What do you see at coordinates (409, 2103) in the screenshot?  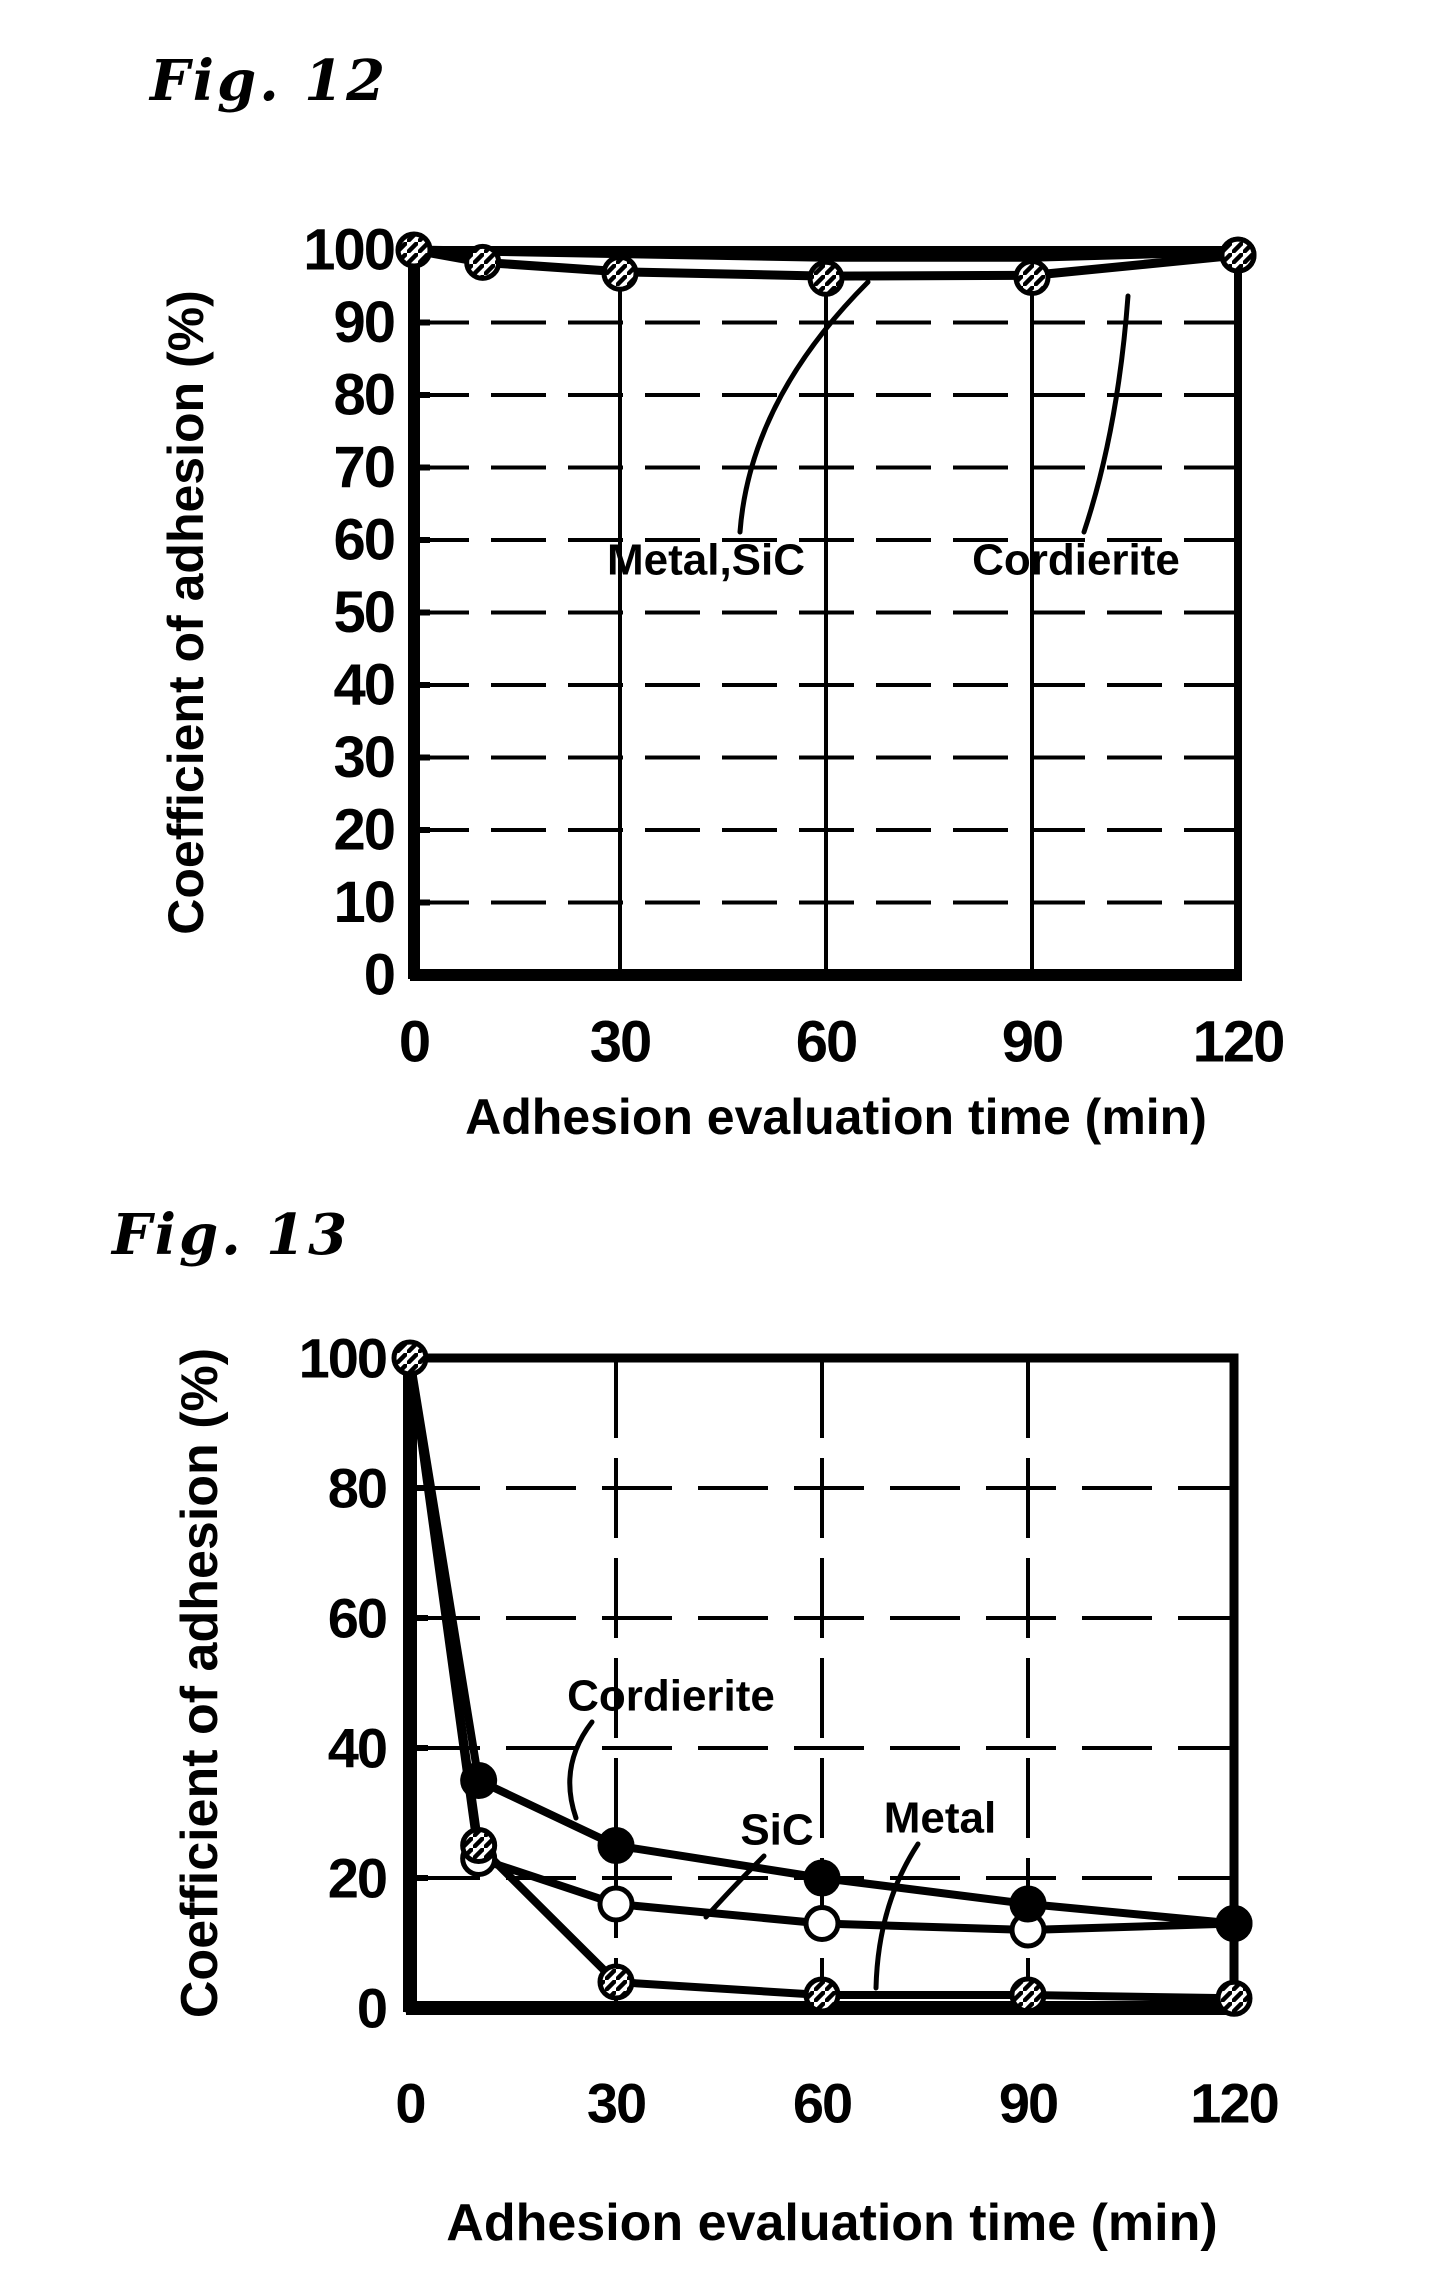 I see `fig13-xtick-label: 0` at bounding box center [409, 2103].